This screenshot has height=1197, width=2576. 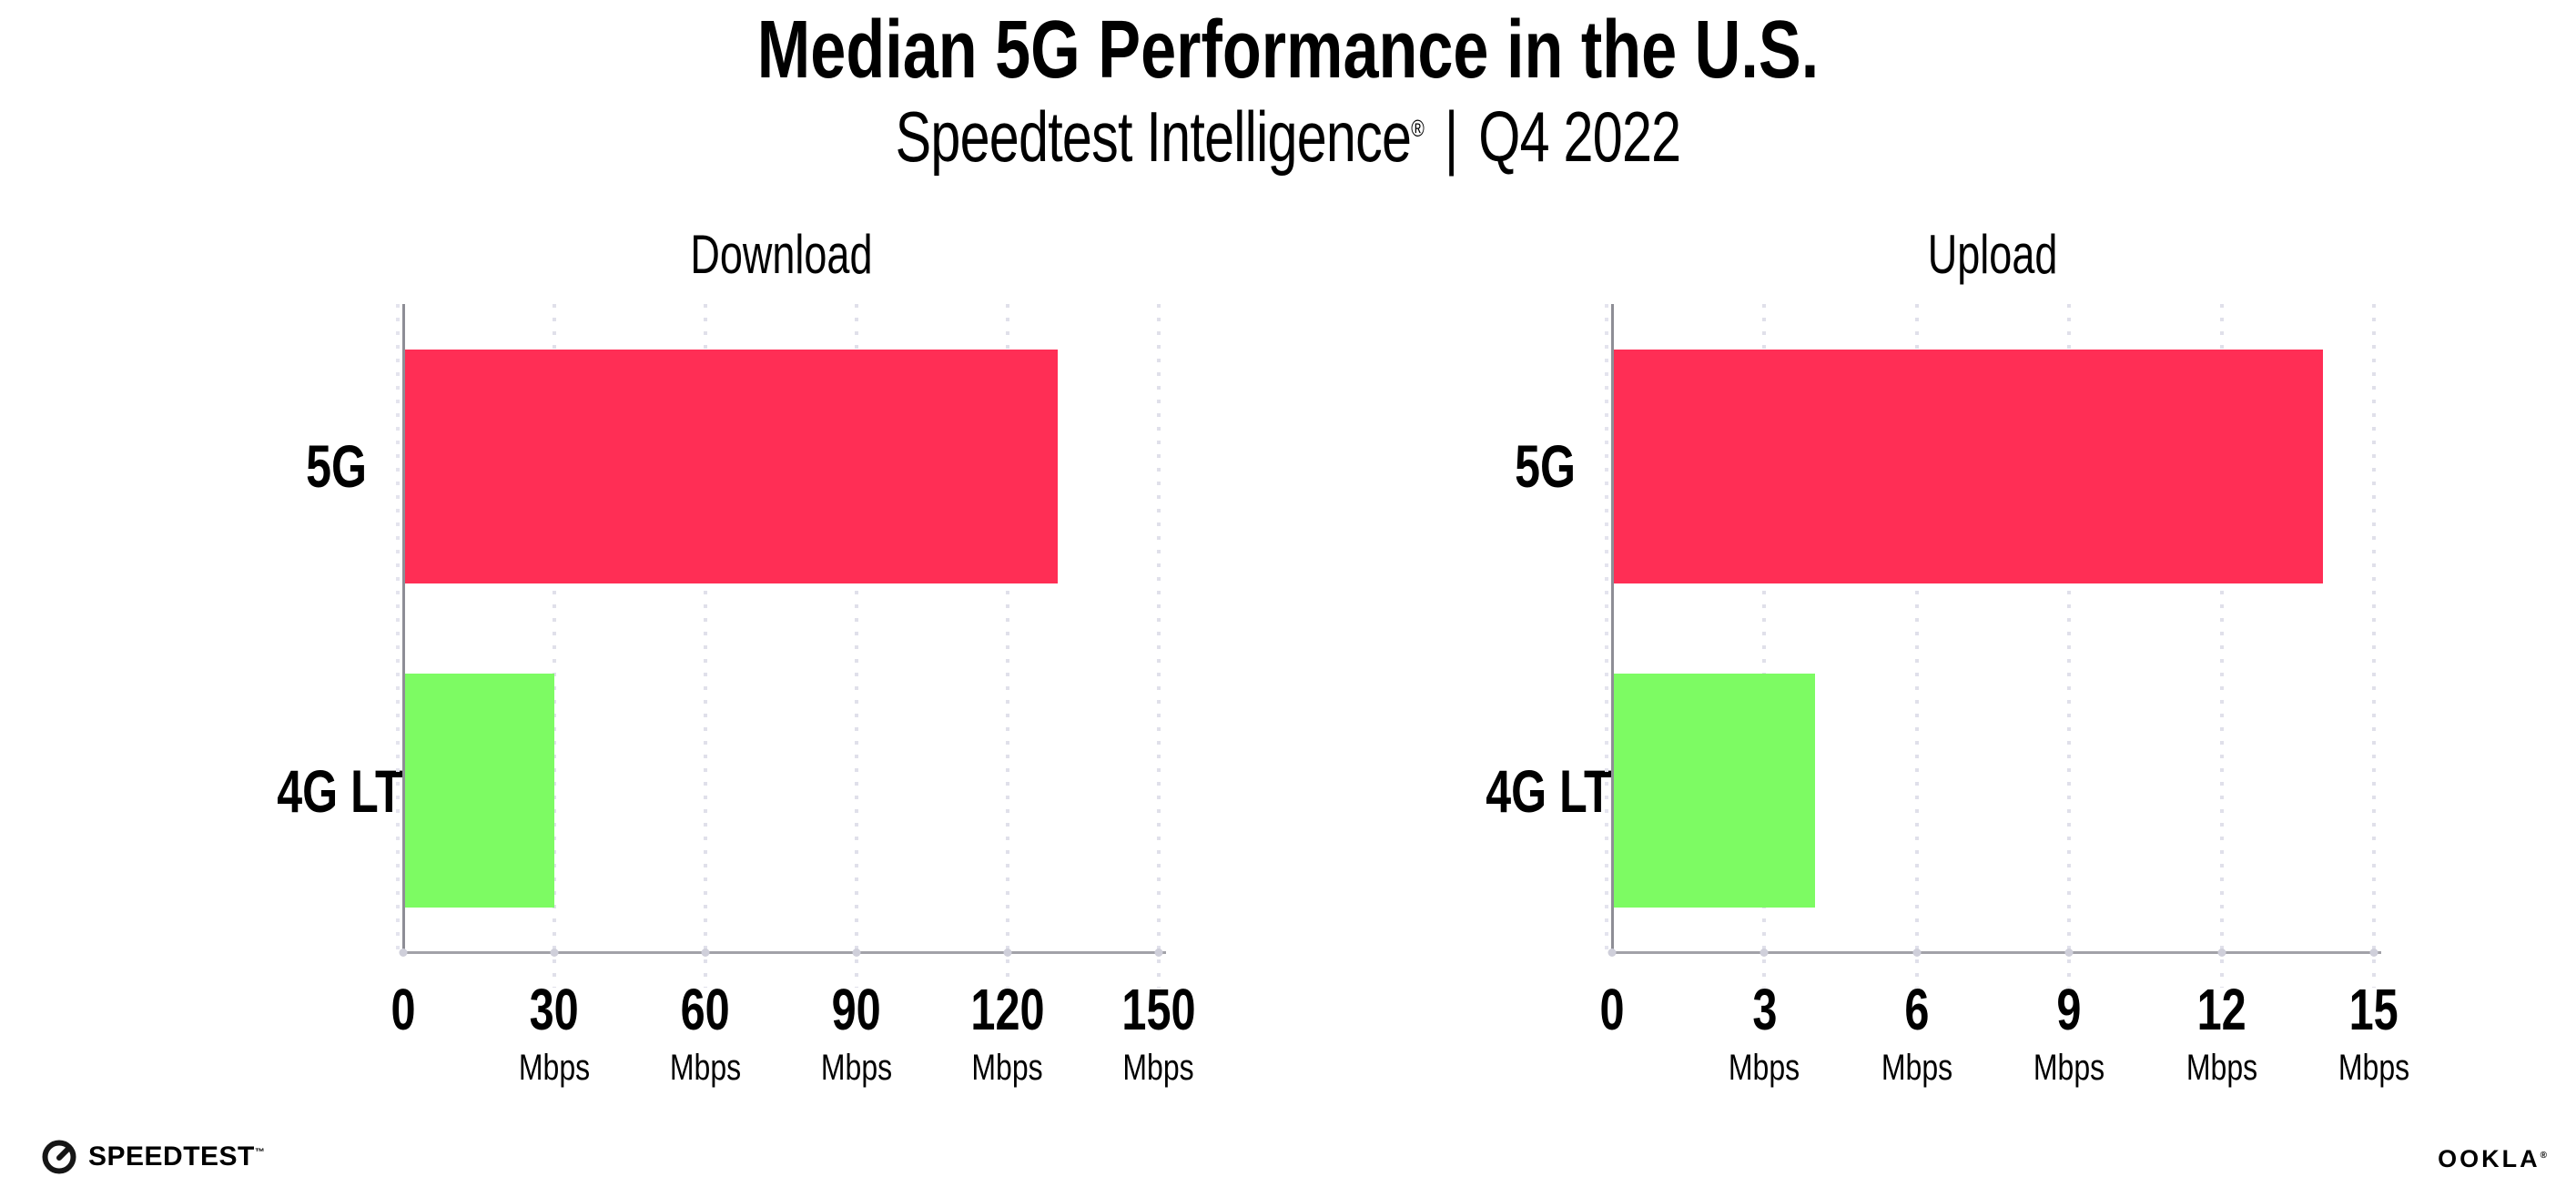 I want to click on x-tick-label: 150 Mbps, so click(x=1158, y=1033).